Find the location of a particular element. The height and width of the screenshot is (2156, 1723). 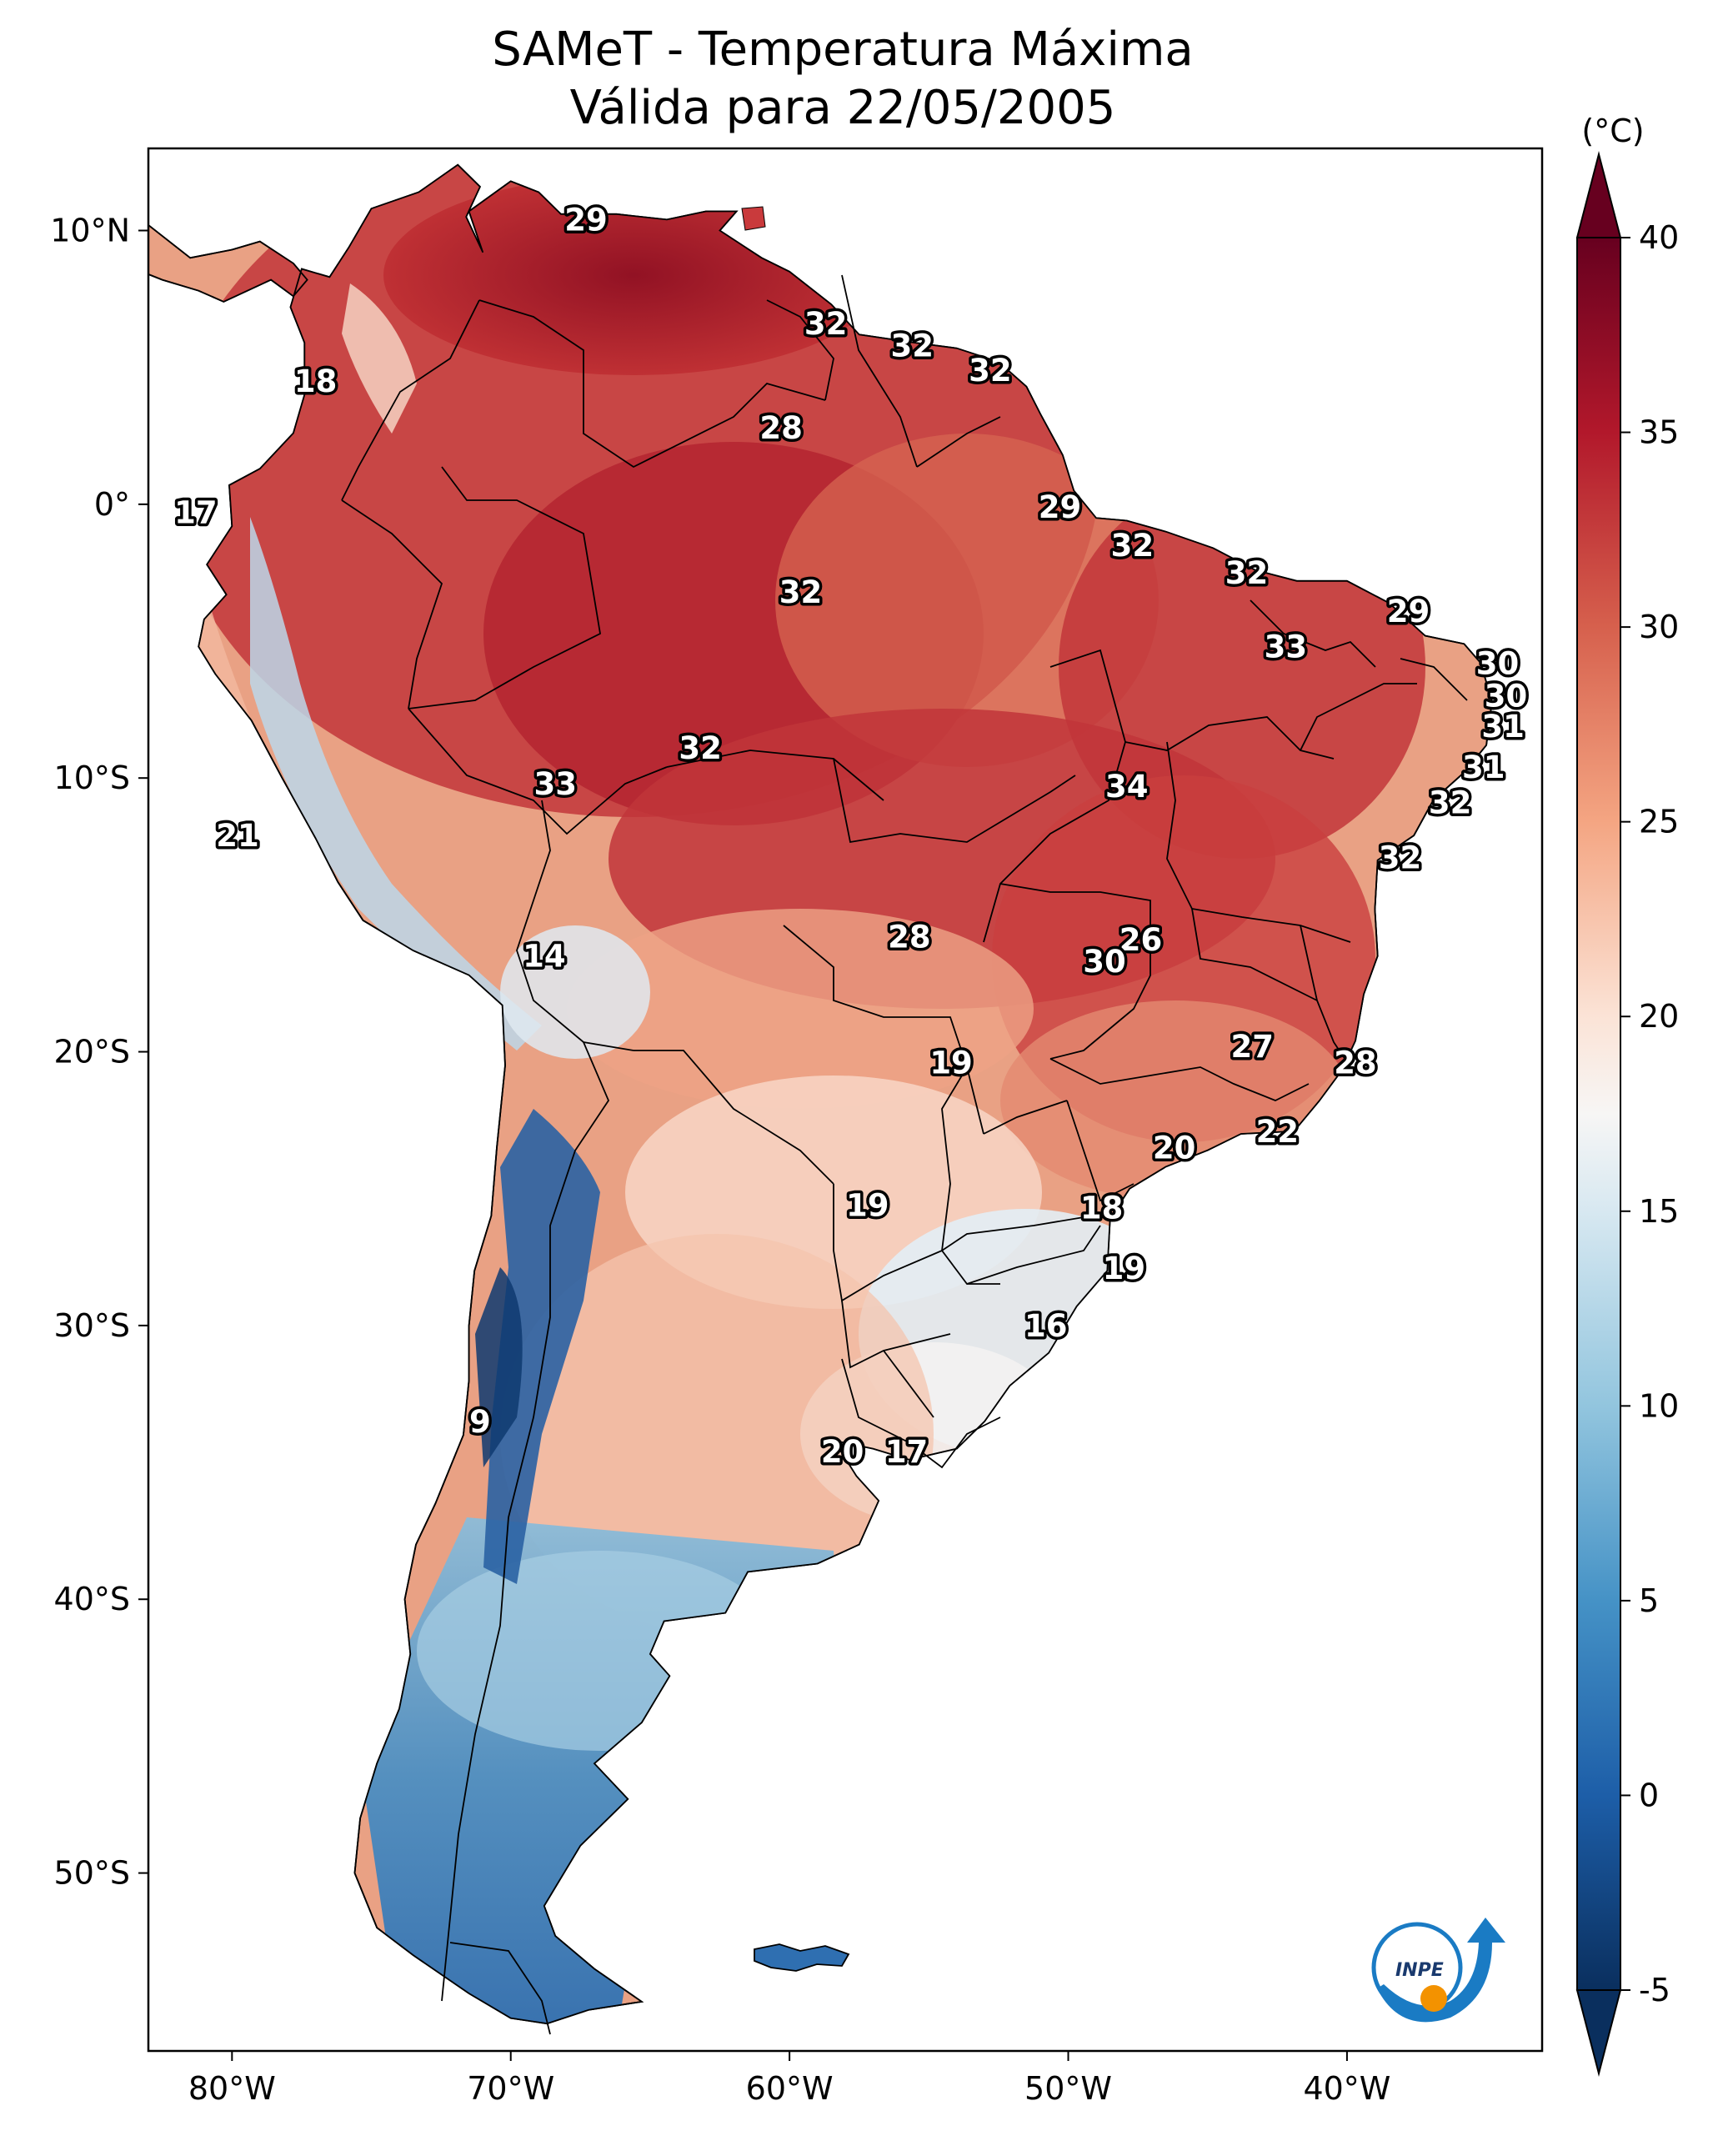

lon-tick-label: 50°W is located at coordinates (1068, 2088).